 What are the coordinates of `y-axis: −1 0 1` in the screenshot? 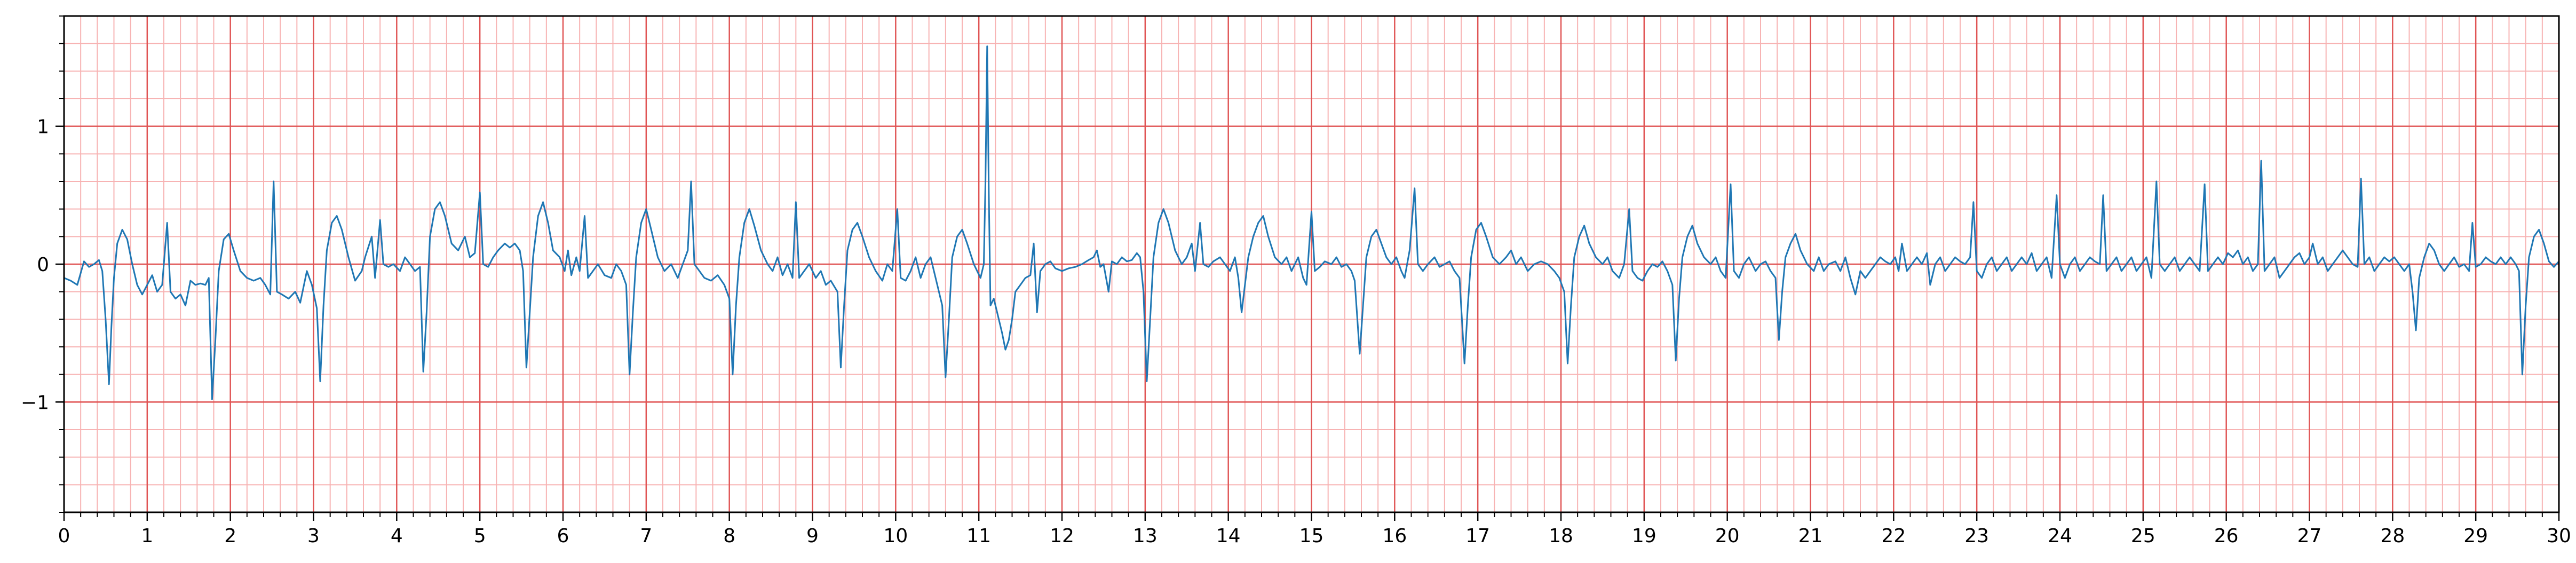 It's located at (42, 264).